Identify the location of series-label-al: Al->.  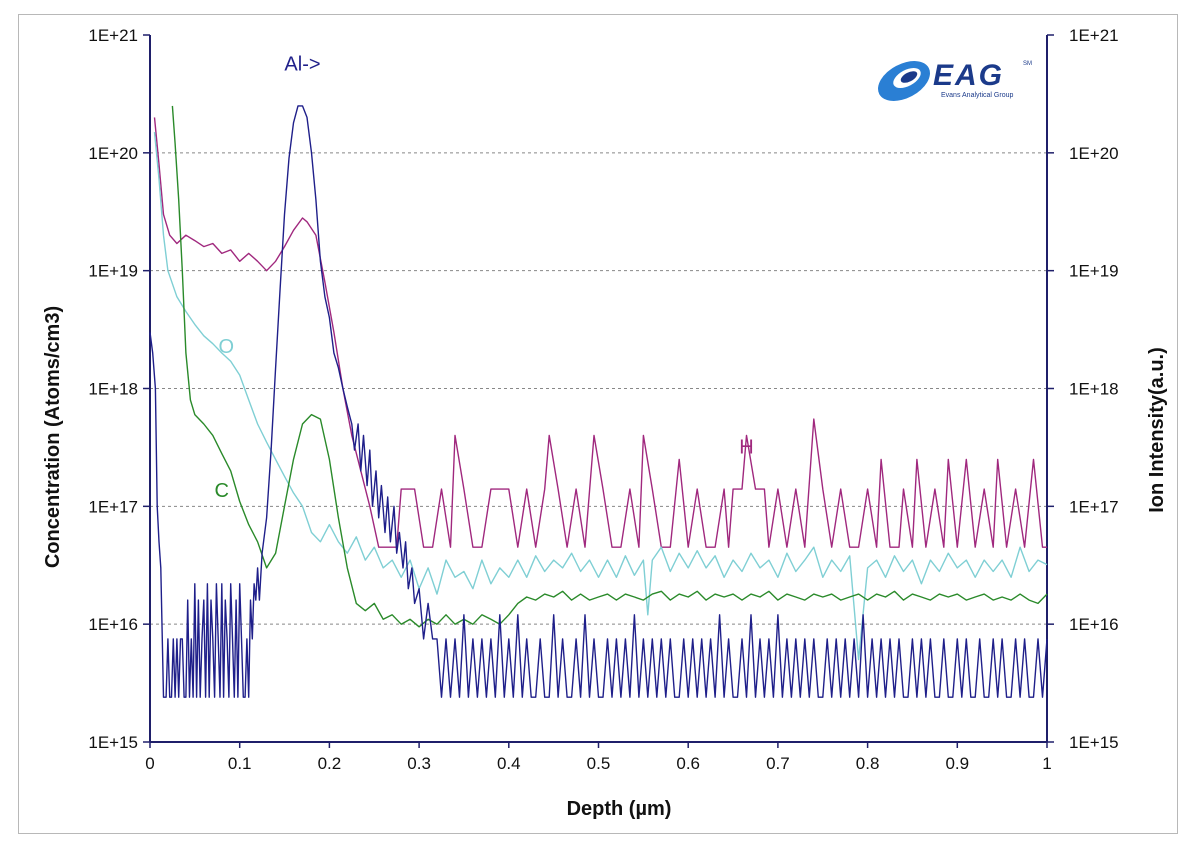
(302, 64).